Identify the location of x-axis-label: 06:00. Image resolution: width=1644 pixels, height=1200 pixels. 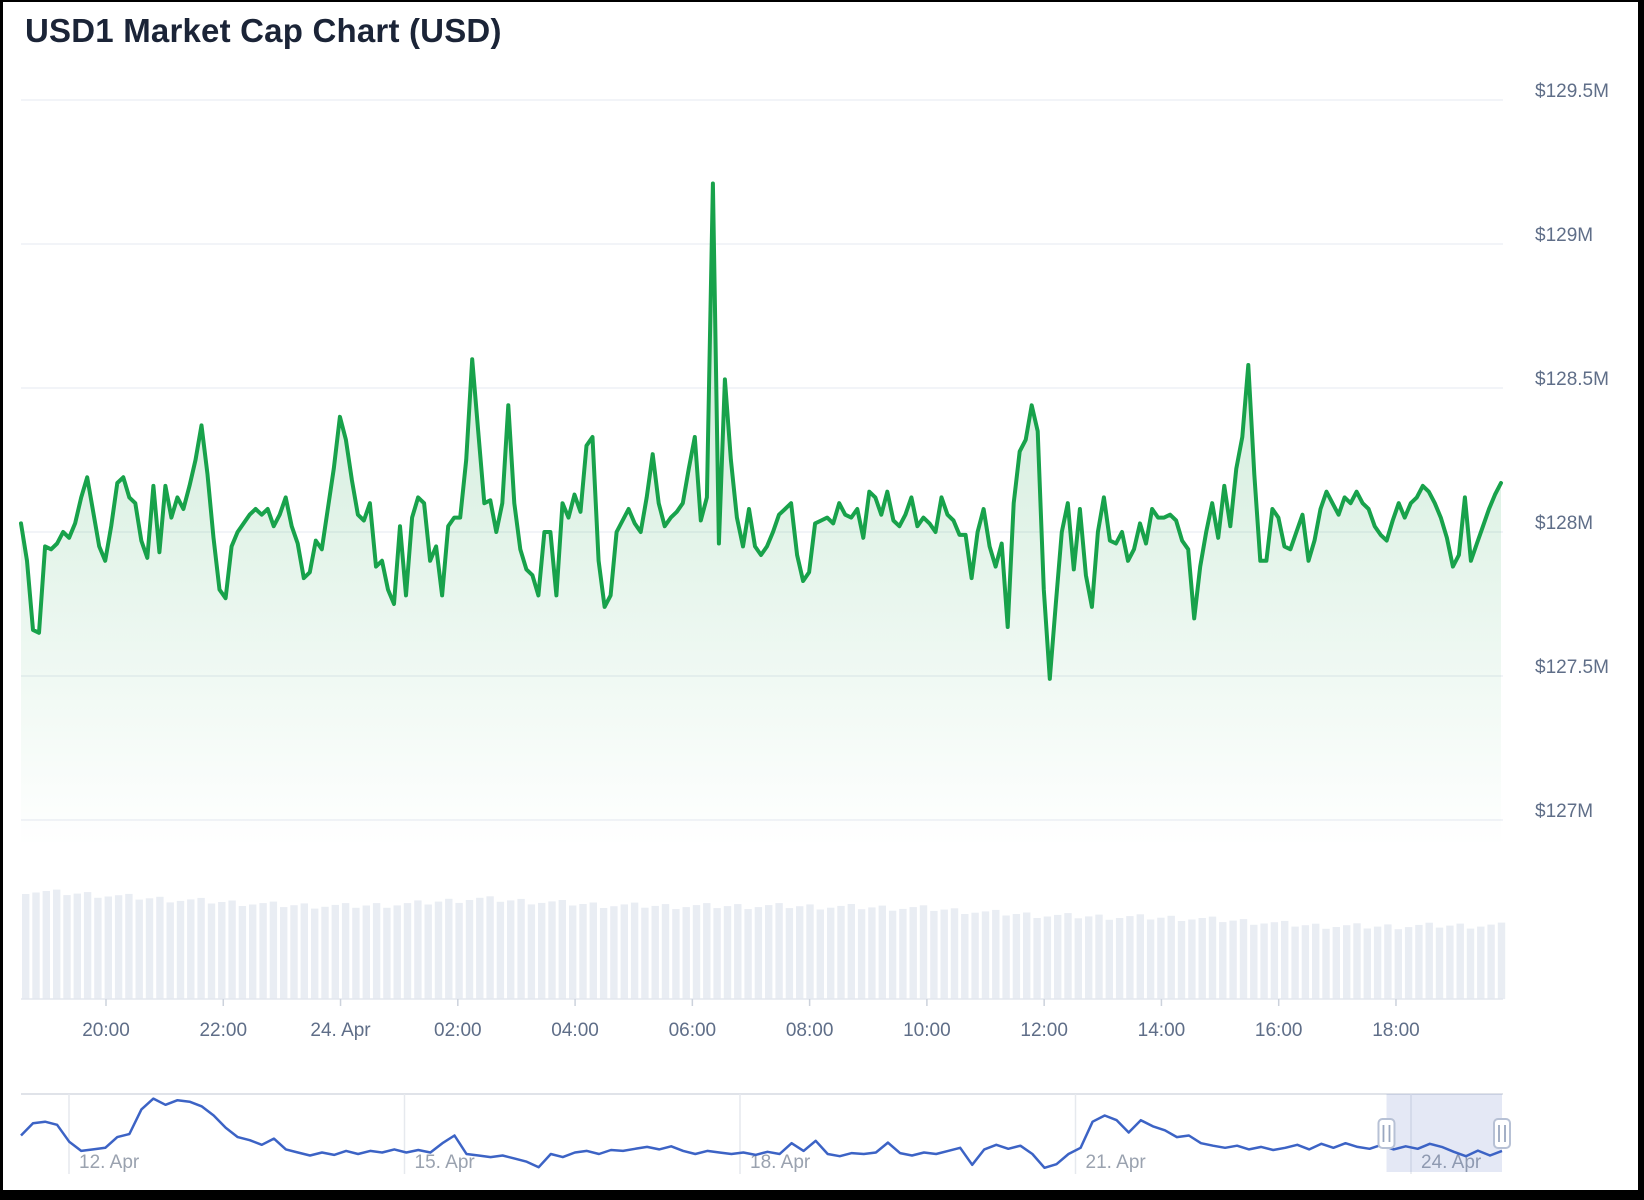
(693, 1030).